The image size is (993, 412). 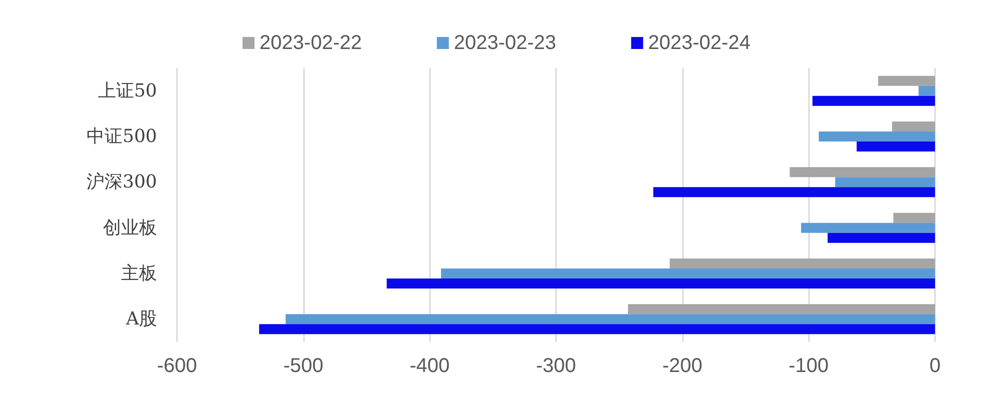 I want to click on y-tick-label: 沪深300, so click(x=121, y=182).